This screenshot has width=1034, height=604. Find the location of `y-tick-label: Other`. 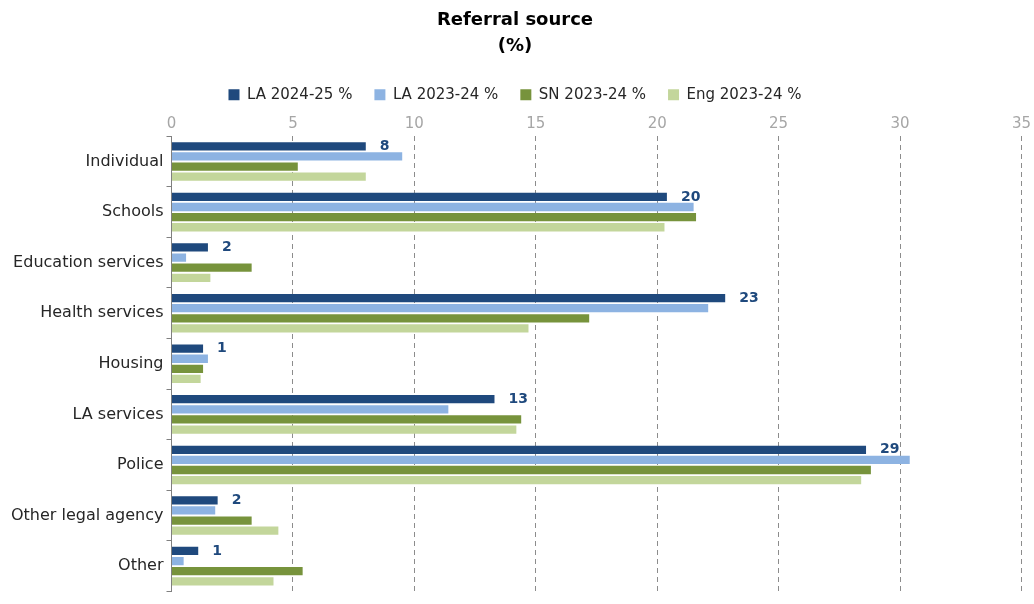

y-tick-label: Other is located at coordinates (141, 565).